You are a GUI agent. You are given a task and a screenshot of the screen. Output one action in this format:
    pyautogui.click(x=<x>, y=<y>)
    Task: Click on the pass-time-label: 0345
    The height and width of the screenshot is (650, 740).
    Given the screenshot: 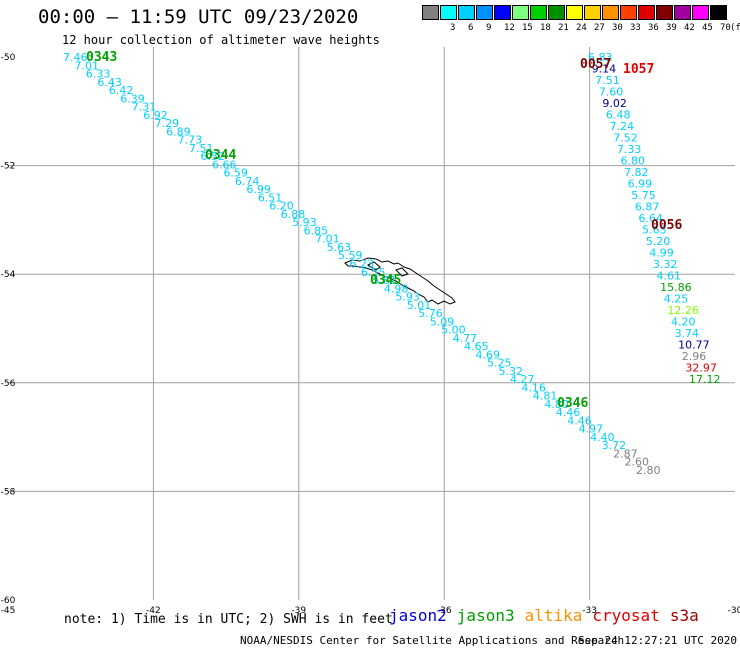 What is the action you would take?
    pyautogui.click(x=385, y=280)
    